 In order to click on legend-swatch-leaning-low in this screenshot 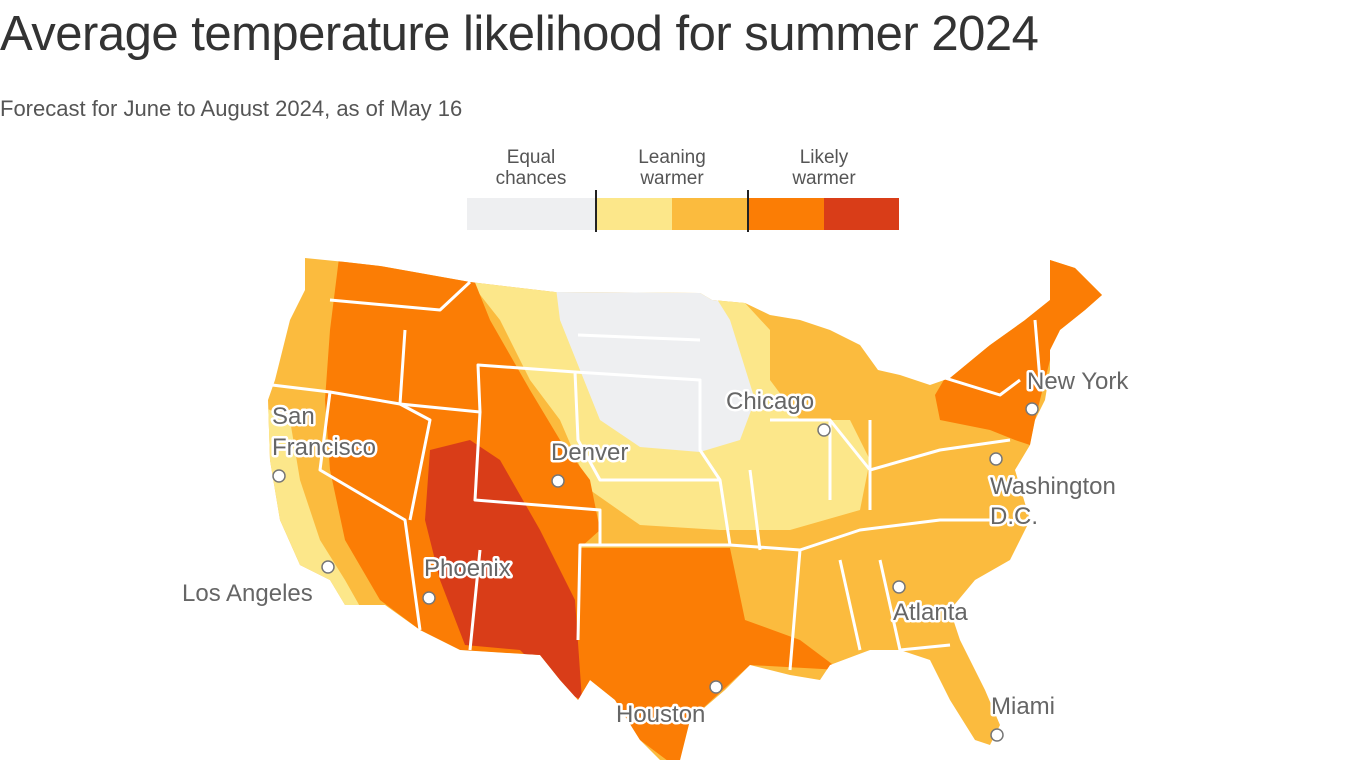, I will do `click(634, 214)`.